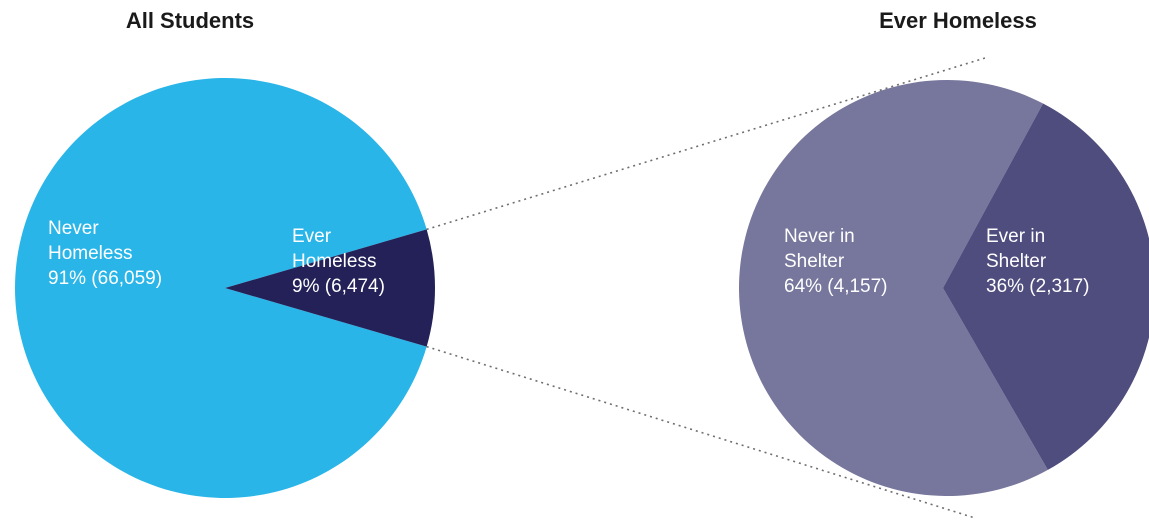 The height and width of the screenshot is (520, 1149). What do you see at coordinates (958, 20) in the screenshot?
I see `chart-title-ever-homeless: Ever Homeless` at bounding box center [958, 20].